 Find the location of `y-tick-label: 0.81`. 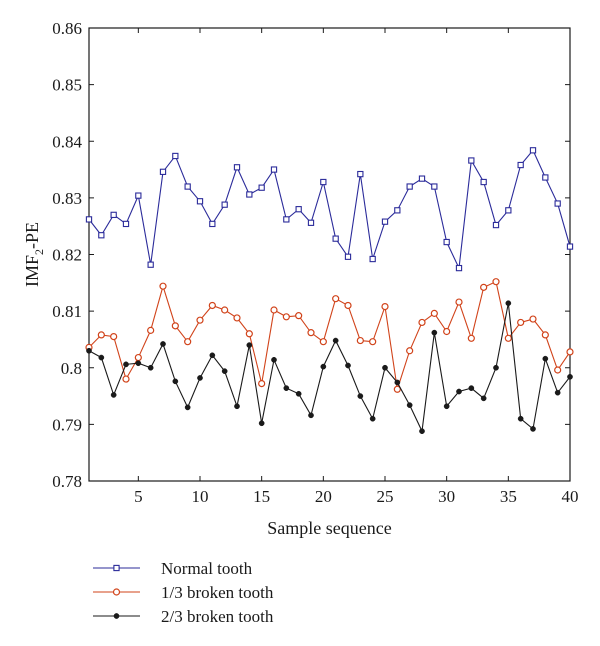

y-tick-label: 0.81 is located at coordinates (67, 311).